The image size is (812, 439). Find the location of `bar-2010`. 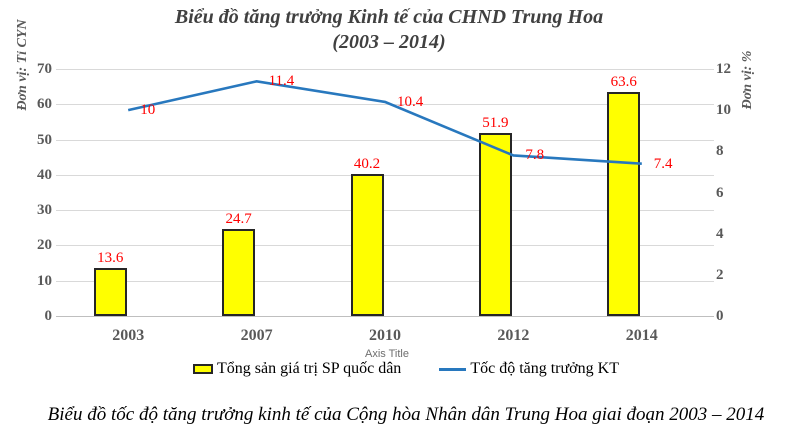

bar-2010 is located at coordinates (367, 245).